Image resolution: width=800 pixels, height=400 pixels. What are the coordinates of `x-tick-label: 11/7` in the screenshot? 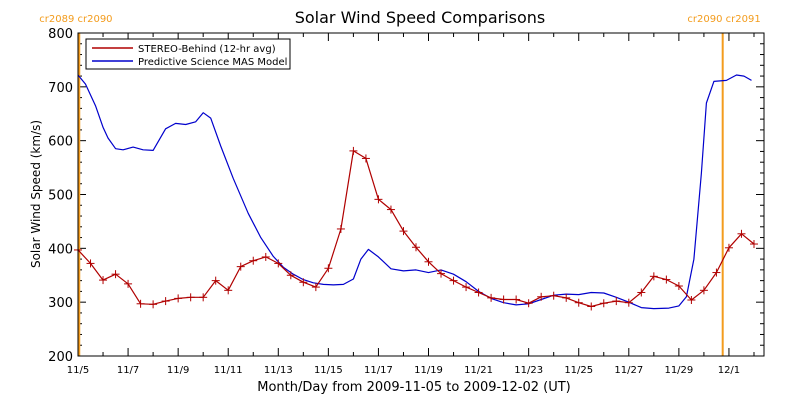 It's located at (128, 370).